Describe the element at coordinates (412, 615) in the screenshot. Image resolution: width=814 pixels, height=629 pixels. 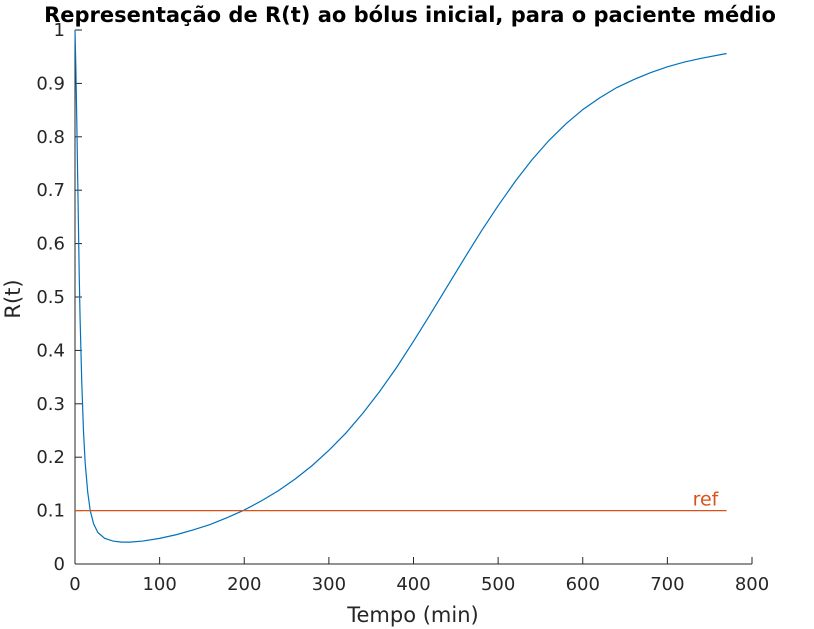
I see `x-axis-label: Tempo (min)` at that location.